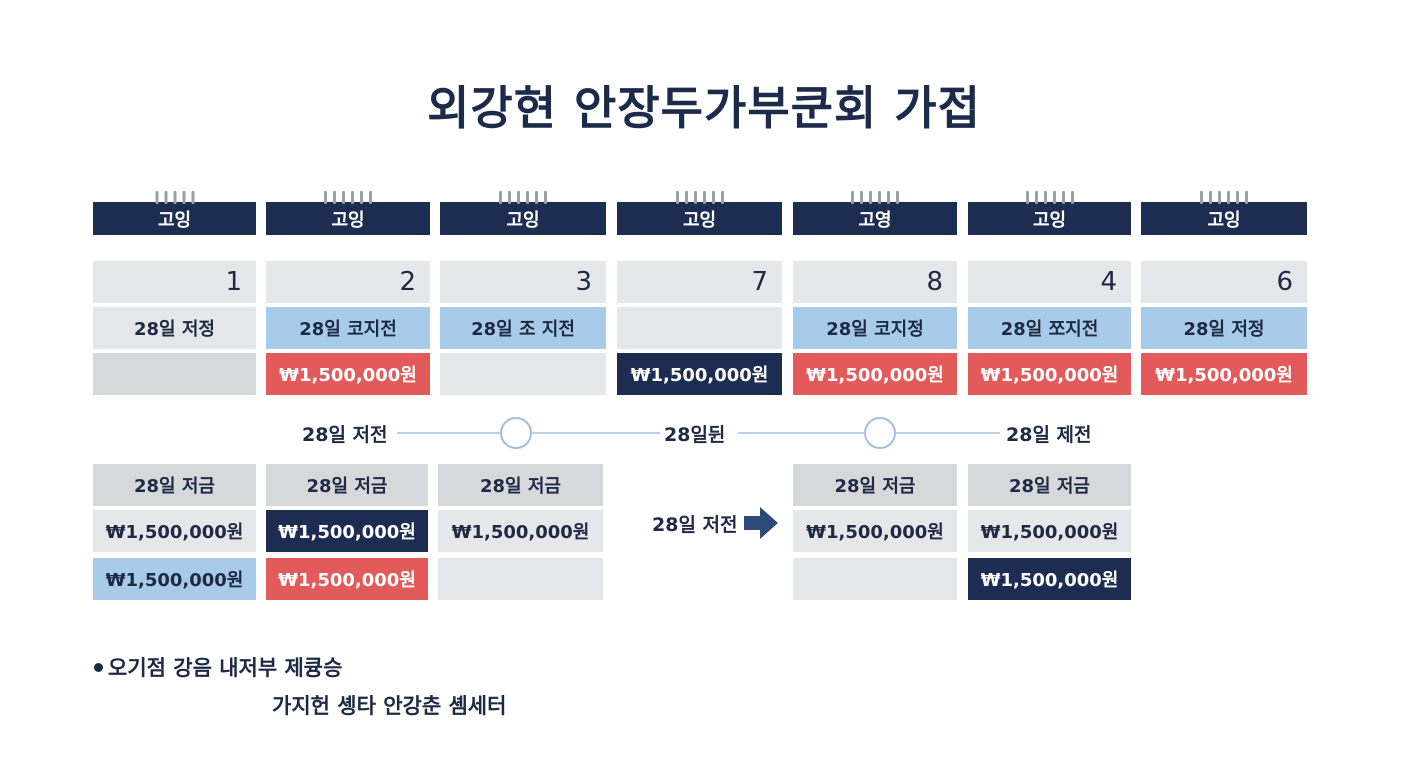 The height and width of the screenshot is (768, 1408). I want to click on column-header-3: 고잉, so click(523, 213).